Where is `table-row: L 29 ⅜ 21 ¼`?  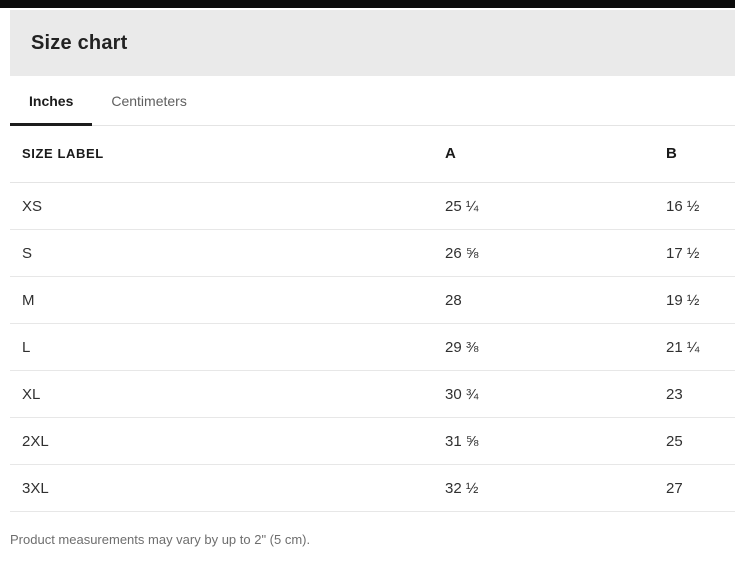
table-row: L 29 ⅜ 21 ¼ is located at coordinates (372, 347).